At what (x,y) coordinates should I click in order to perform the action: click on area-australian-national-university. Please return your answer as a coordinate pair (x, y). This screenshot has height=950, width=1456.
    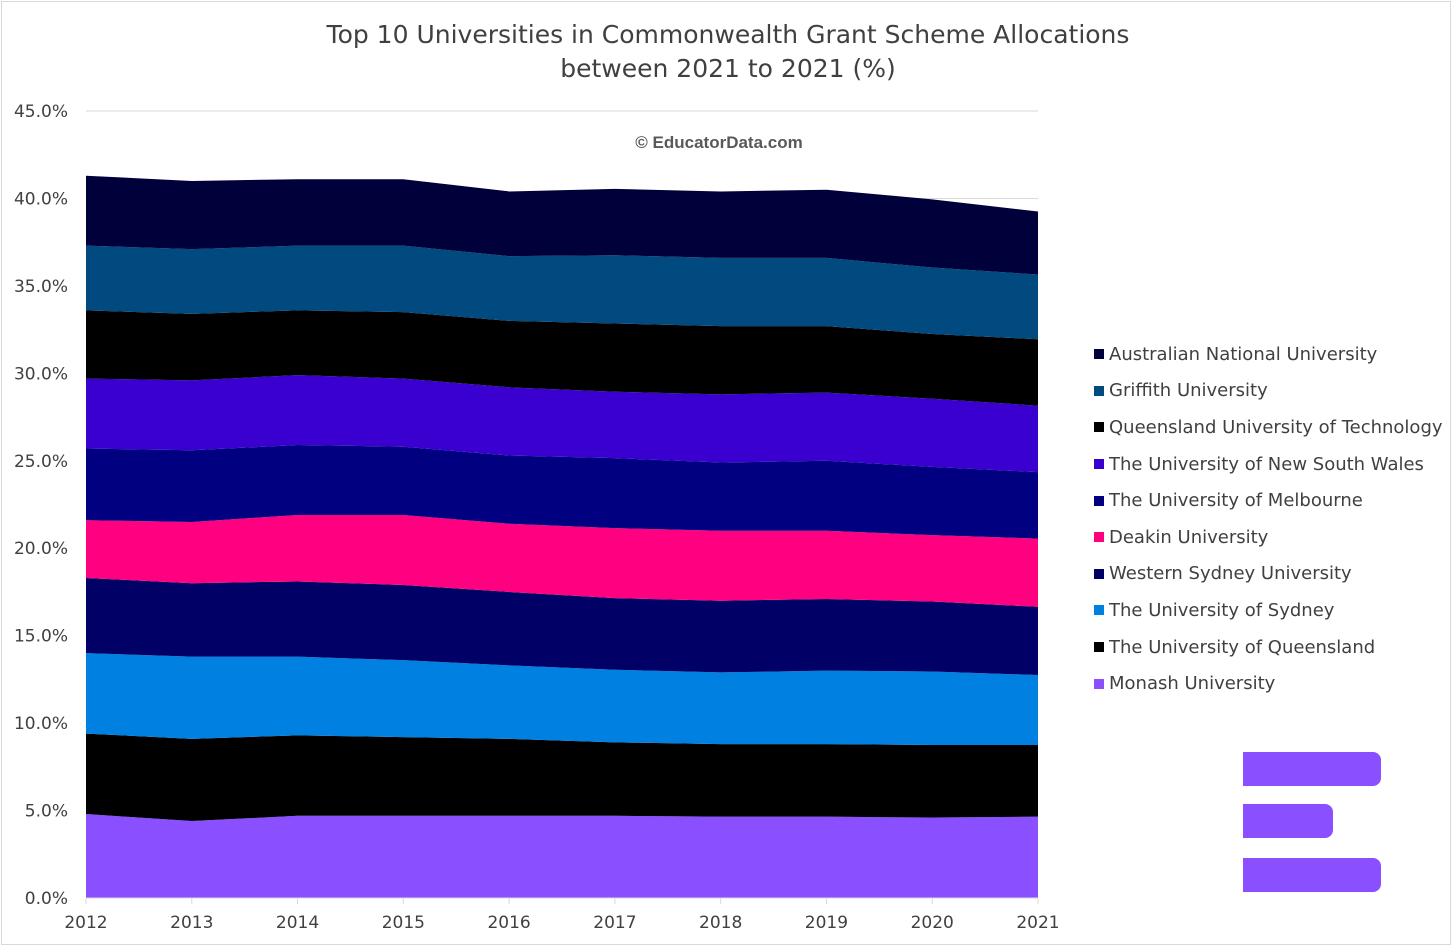
    Looking at the image, I should click on (562, 225).